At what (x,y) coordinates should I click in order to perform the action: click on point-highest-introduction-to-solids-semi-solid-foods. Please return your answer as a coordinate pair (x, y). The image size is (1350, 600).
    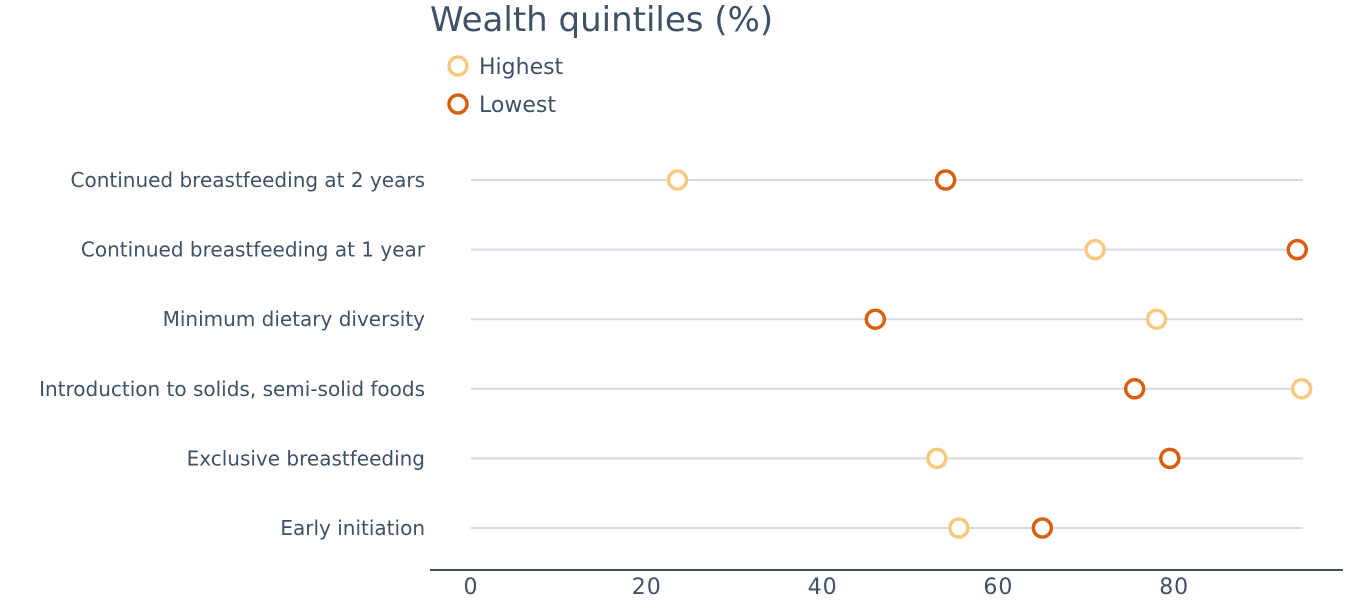
    Looking at the image, I should click on (1301, 389).